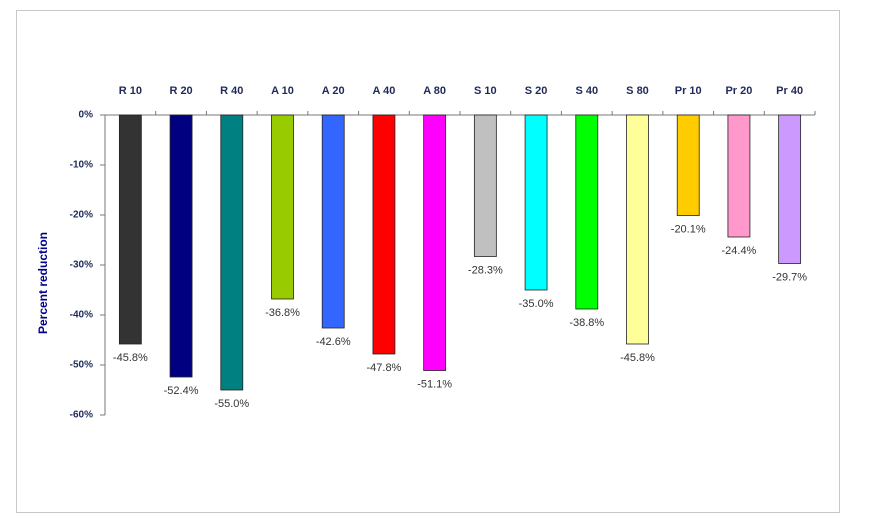 This screenshot has width=876, height=531. What do you see at coordinates (434, 91) in the screenshot?
I see `x-tick-label: A 80` at bounding box center [434, 91].